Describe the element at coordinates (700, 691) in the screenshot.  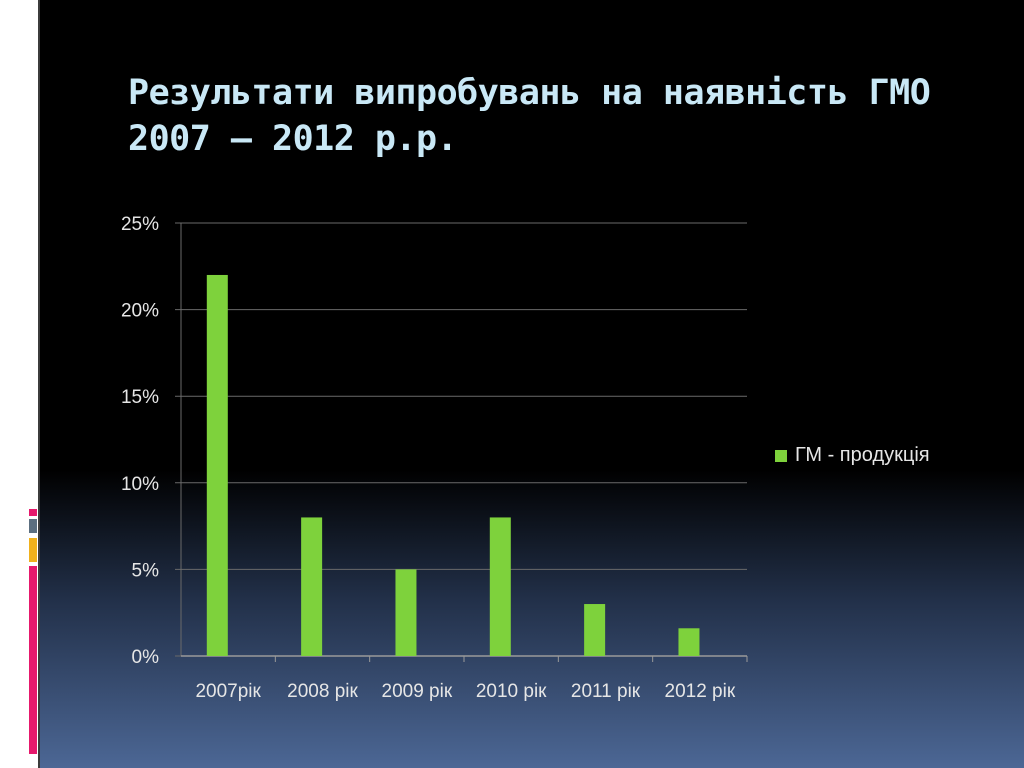
I see `x-tick-label: 2012 рік` at that location.